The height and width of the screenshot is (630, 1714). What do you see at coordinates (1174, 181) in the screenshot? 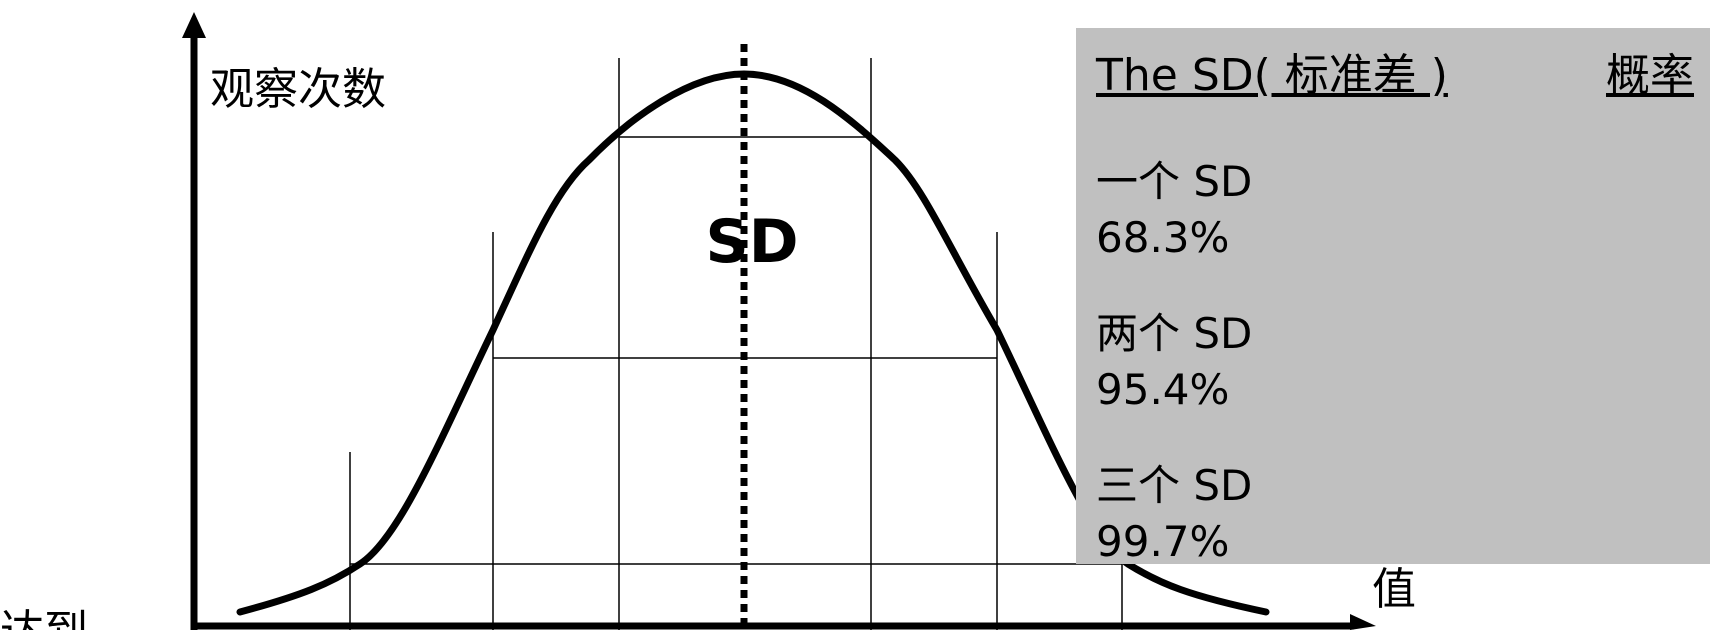
I see `legend-row-name: 一个 SD` at bounding box center [1174, 181].